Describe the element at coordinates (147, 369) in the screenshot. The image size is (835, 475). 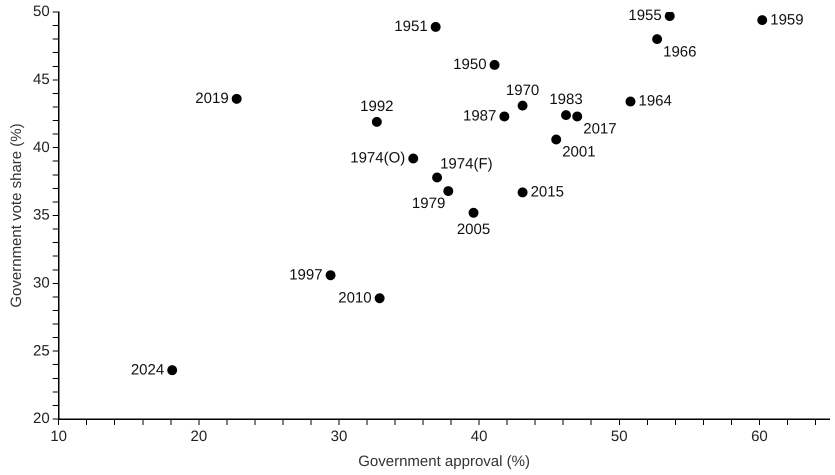
I see `annotation: 2024` at that location.